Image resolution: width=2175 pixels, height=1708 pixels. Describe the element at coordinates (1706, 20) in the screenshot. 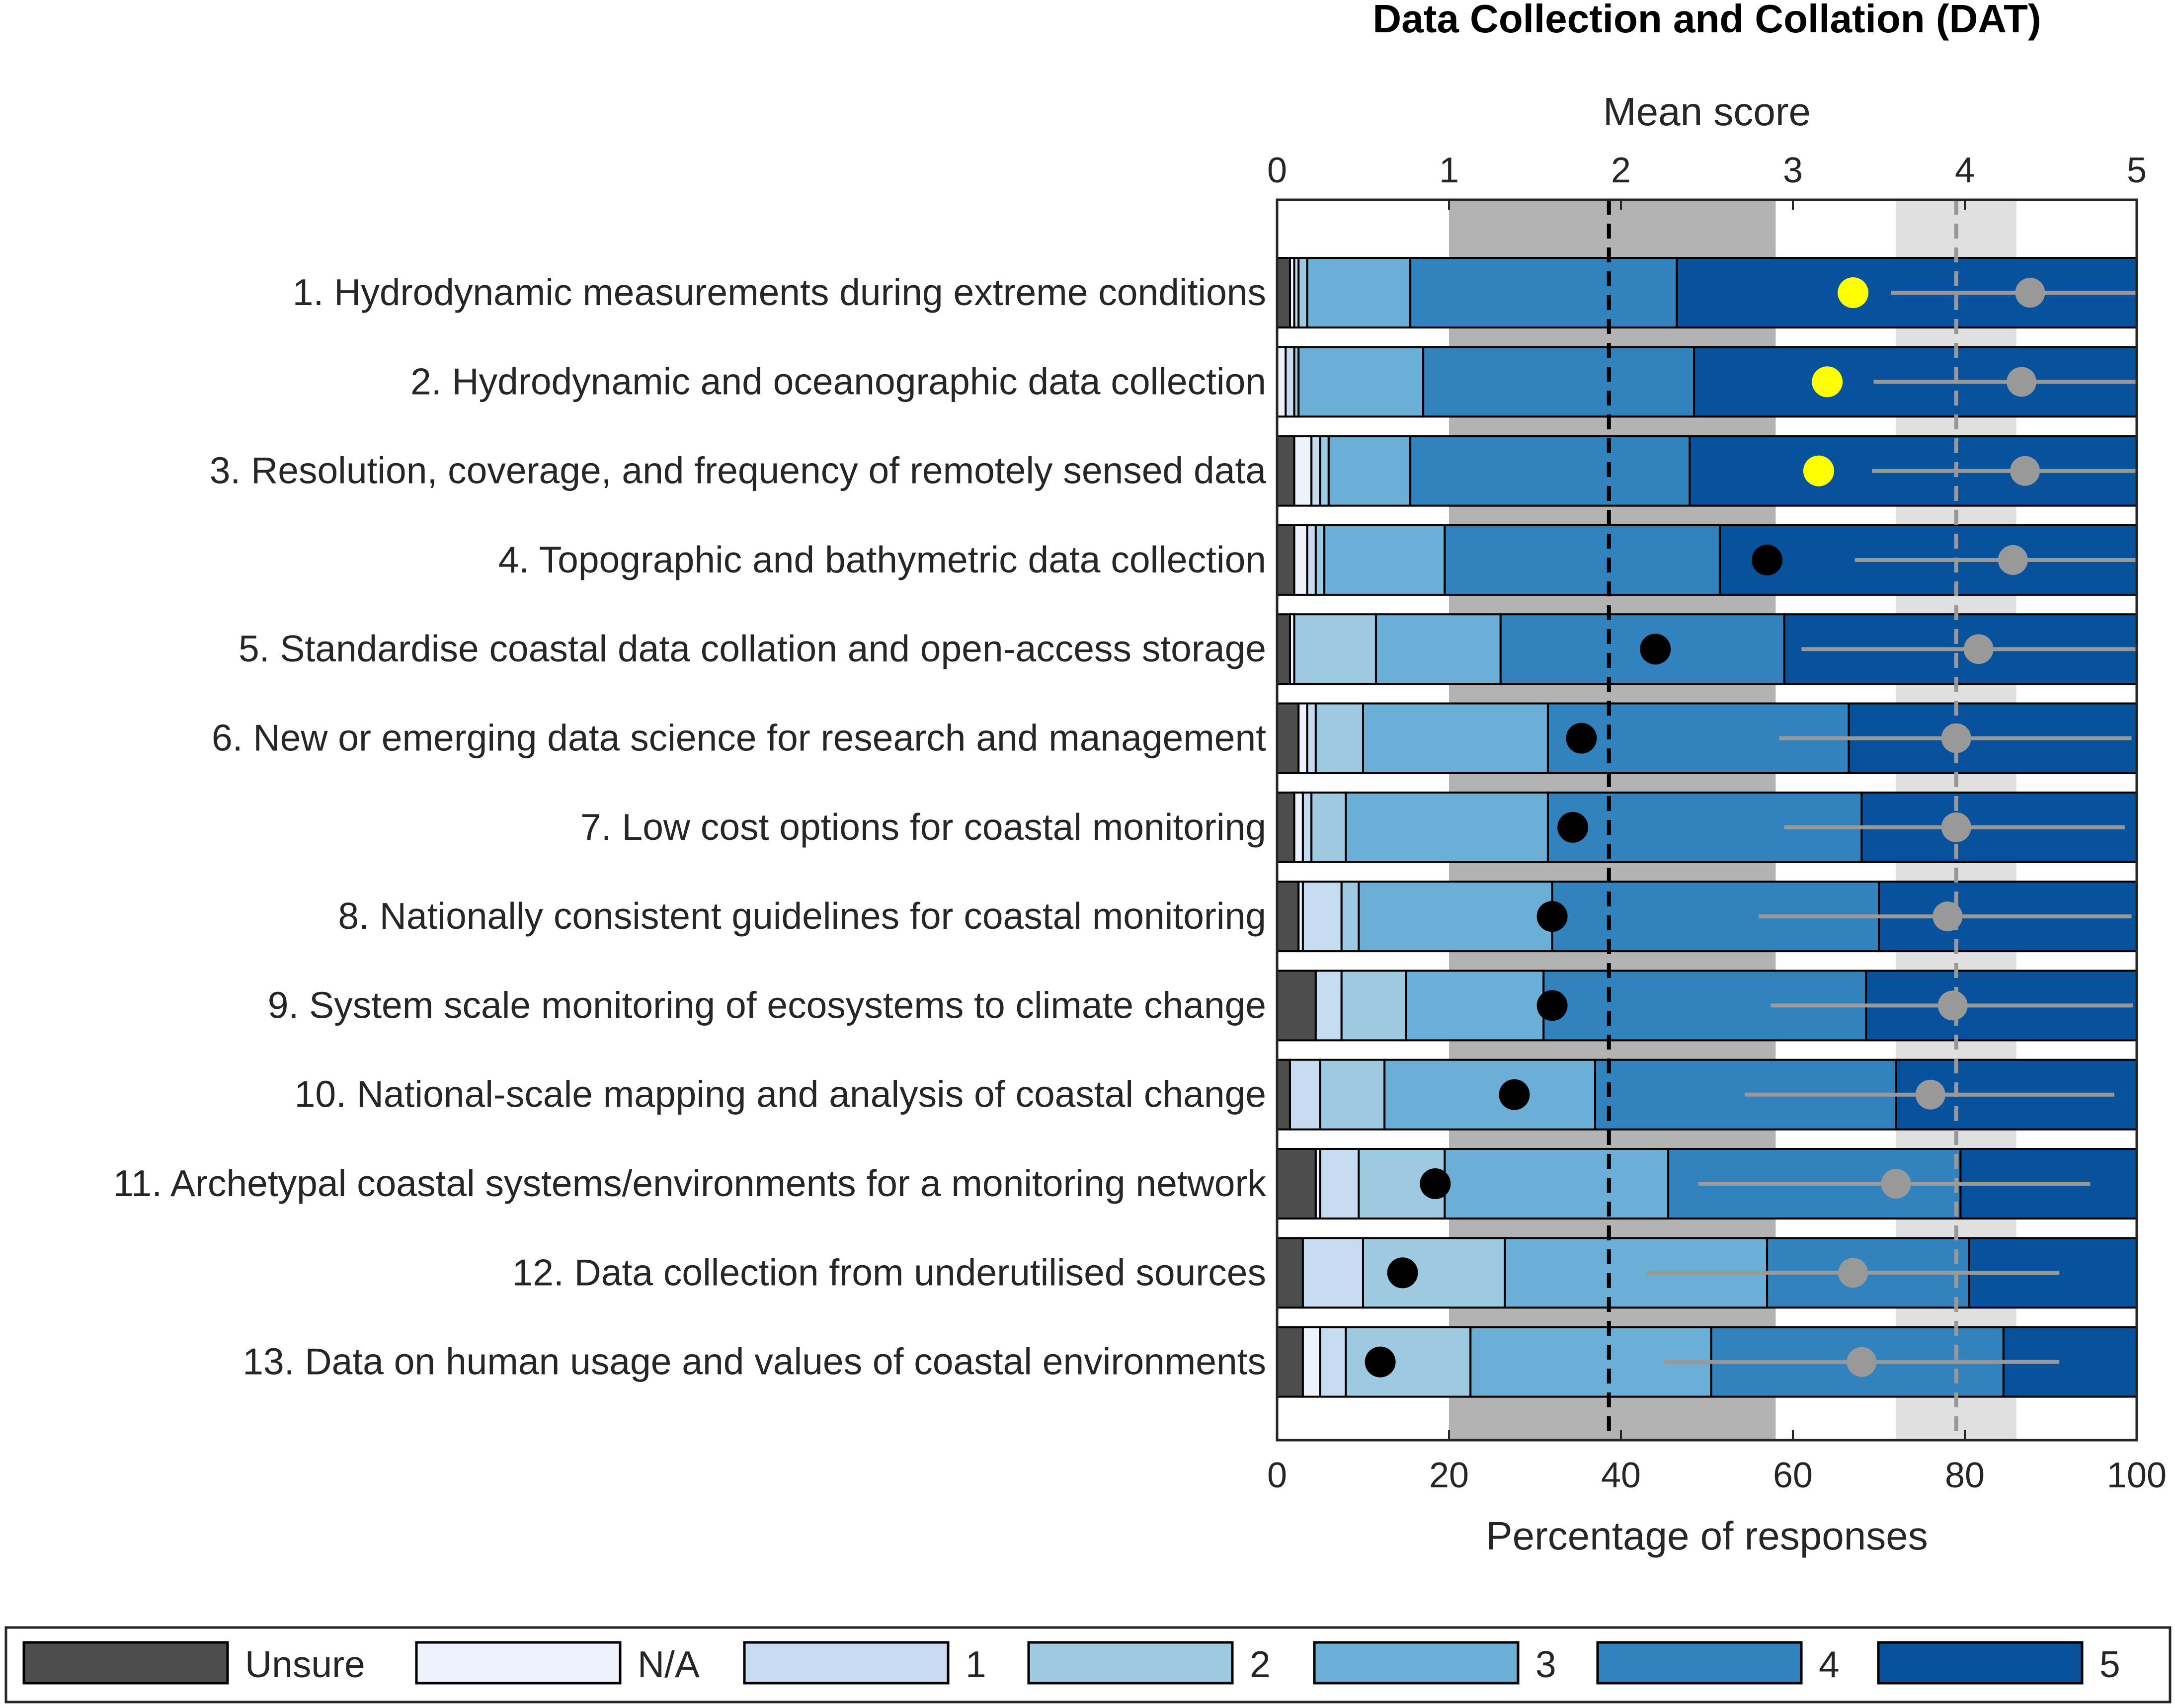

I see `chart-title: Data Collection and Collation (DAT)` at that location.